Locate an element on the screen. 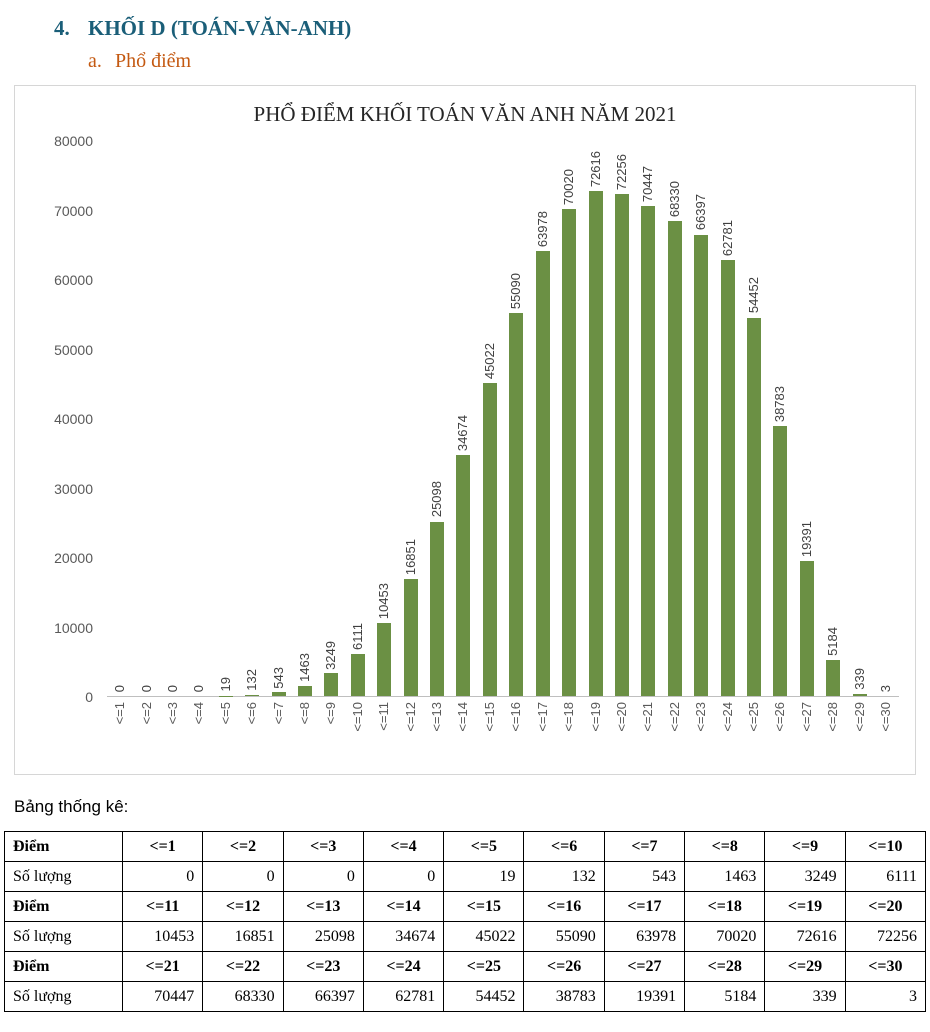  table-cell-count: 132 is located at coordinates (564, 876).